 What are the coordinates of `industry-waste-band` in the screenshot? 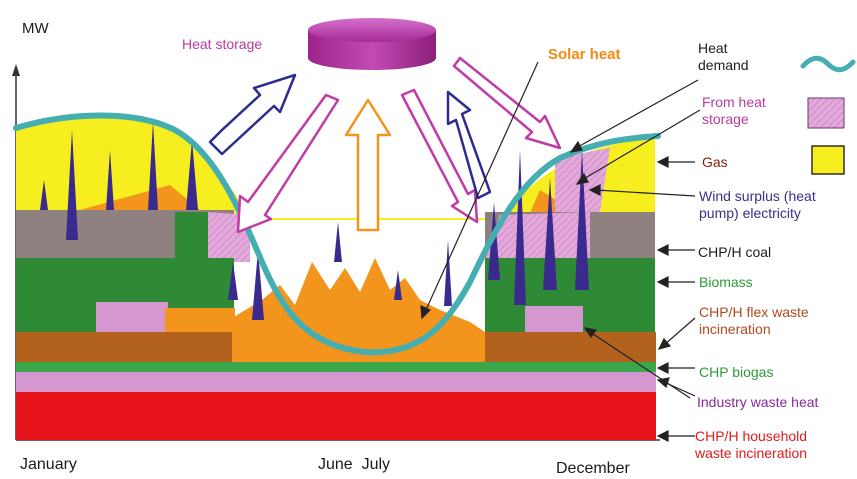 It's located at (336, 382).